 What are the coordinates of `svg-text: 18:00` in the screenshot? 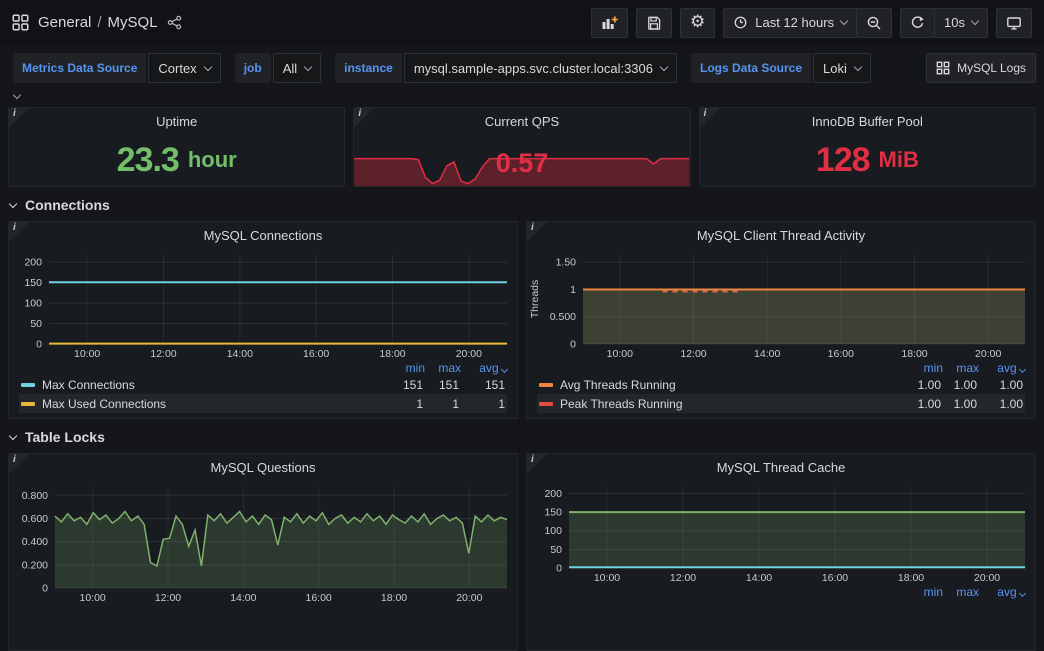 It's located at (394, 598).